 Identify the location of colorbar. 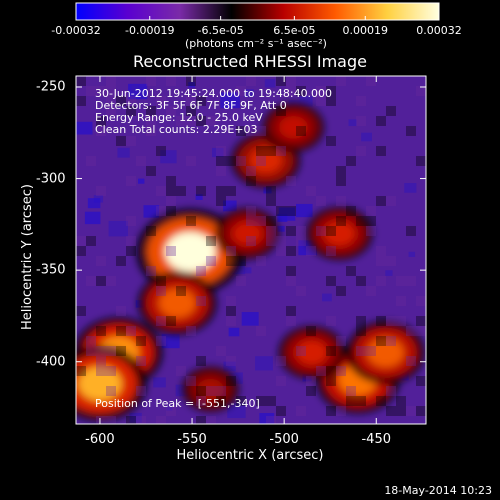
(257, 11).